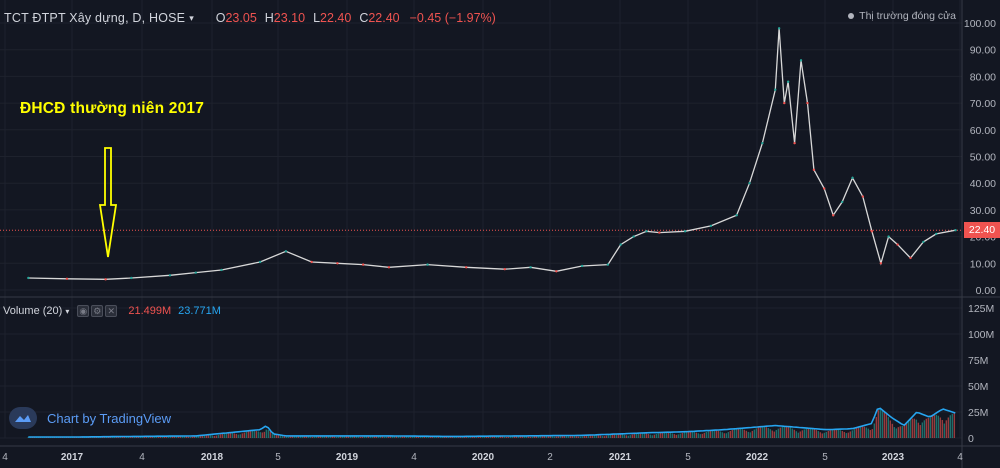 This screenshot has height=468, width=1000. Describe the element at coordinates (981, 335) in the screenshot. I see `volume-axis-label: 100M` at that location.